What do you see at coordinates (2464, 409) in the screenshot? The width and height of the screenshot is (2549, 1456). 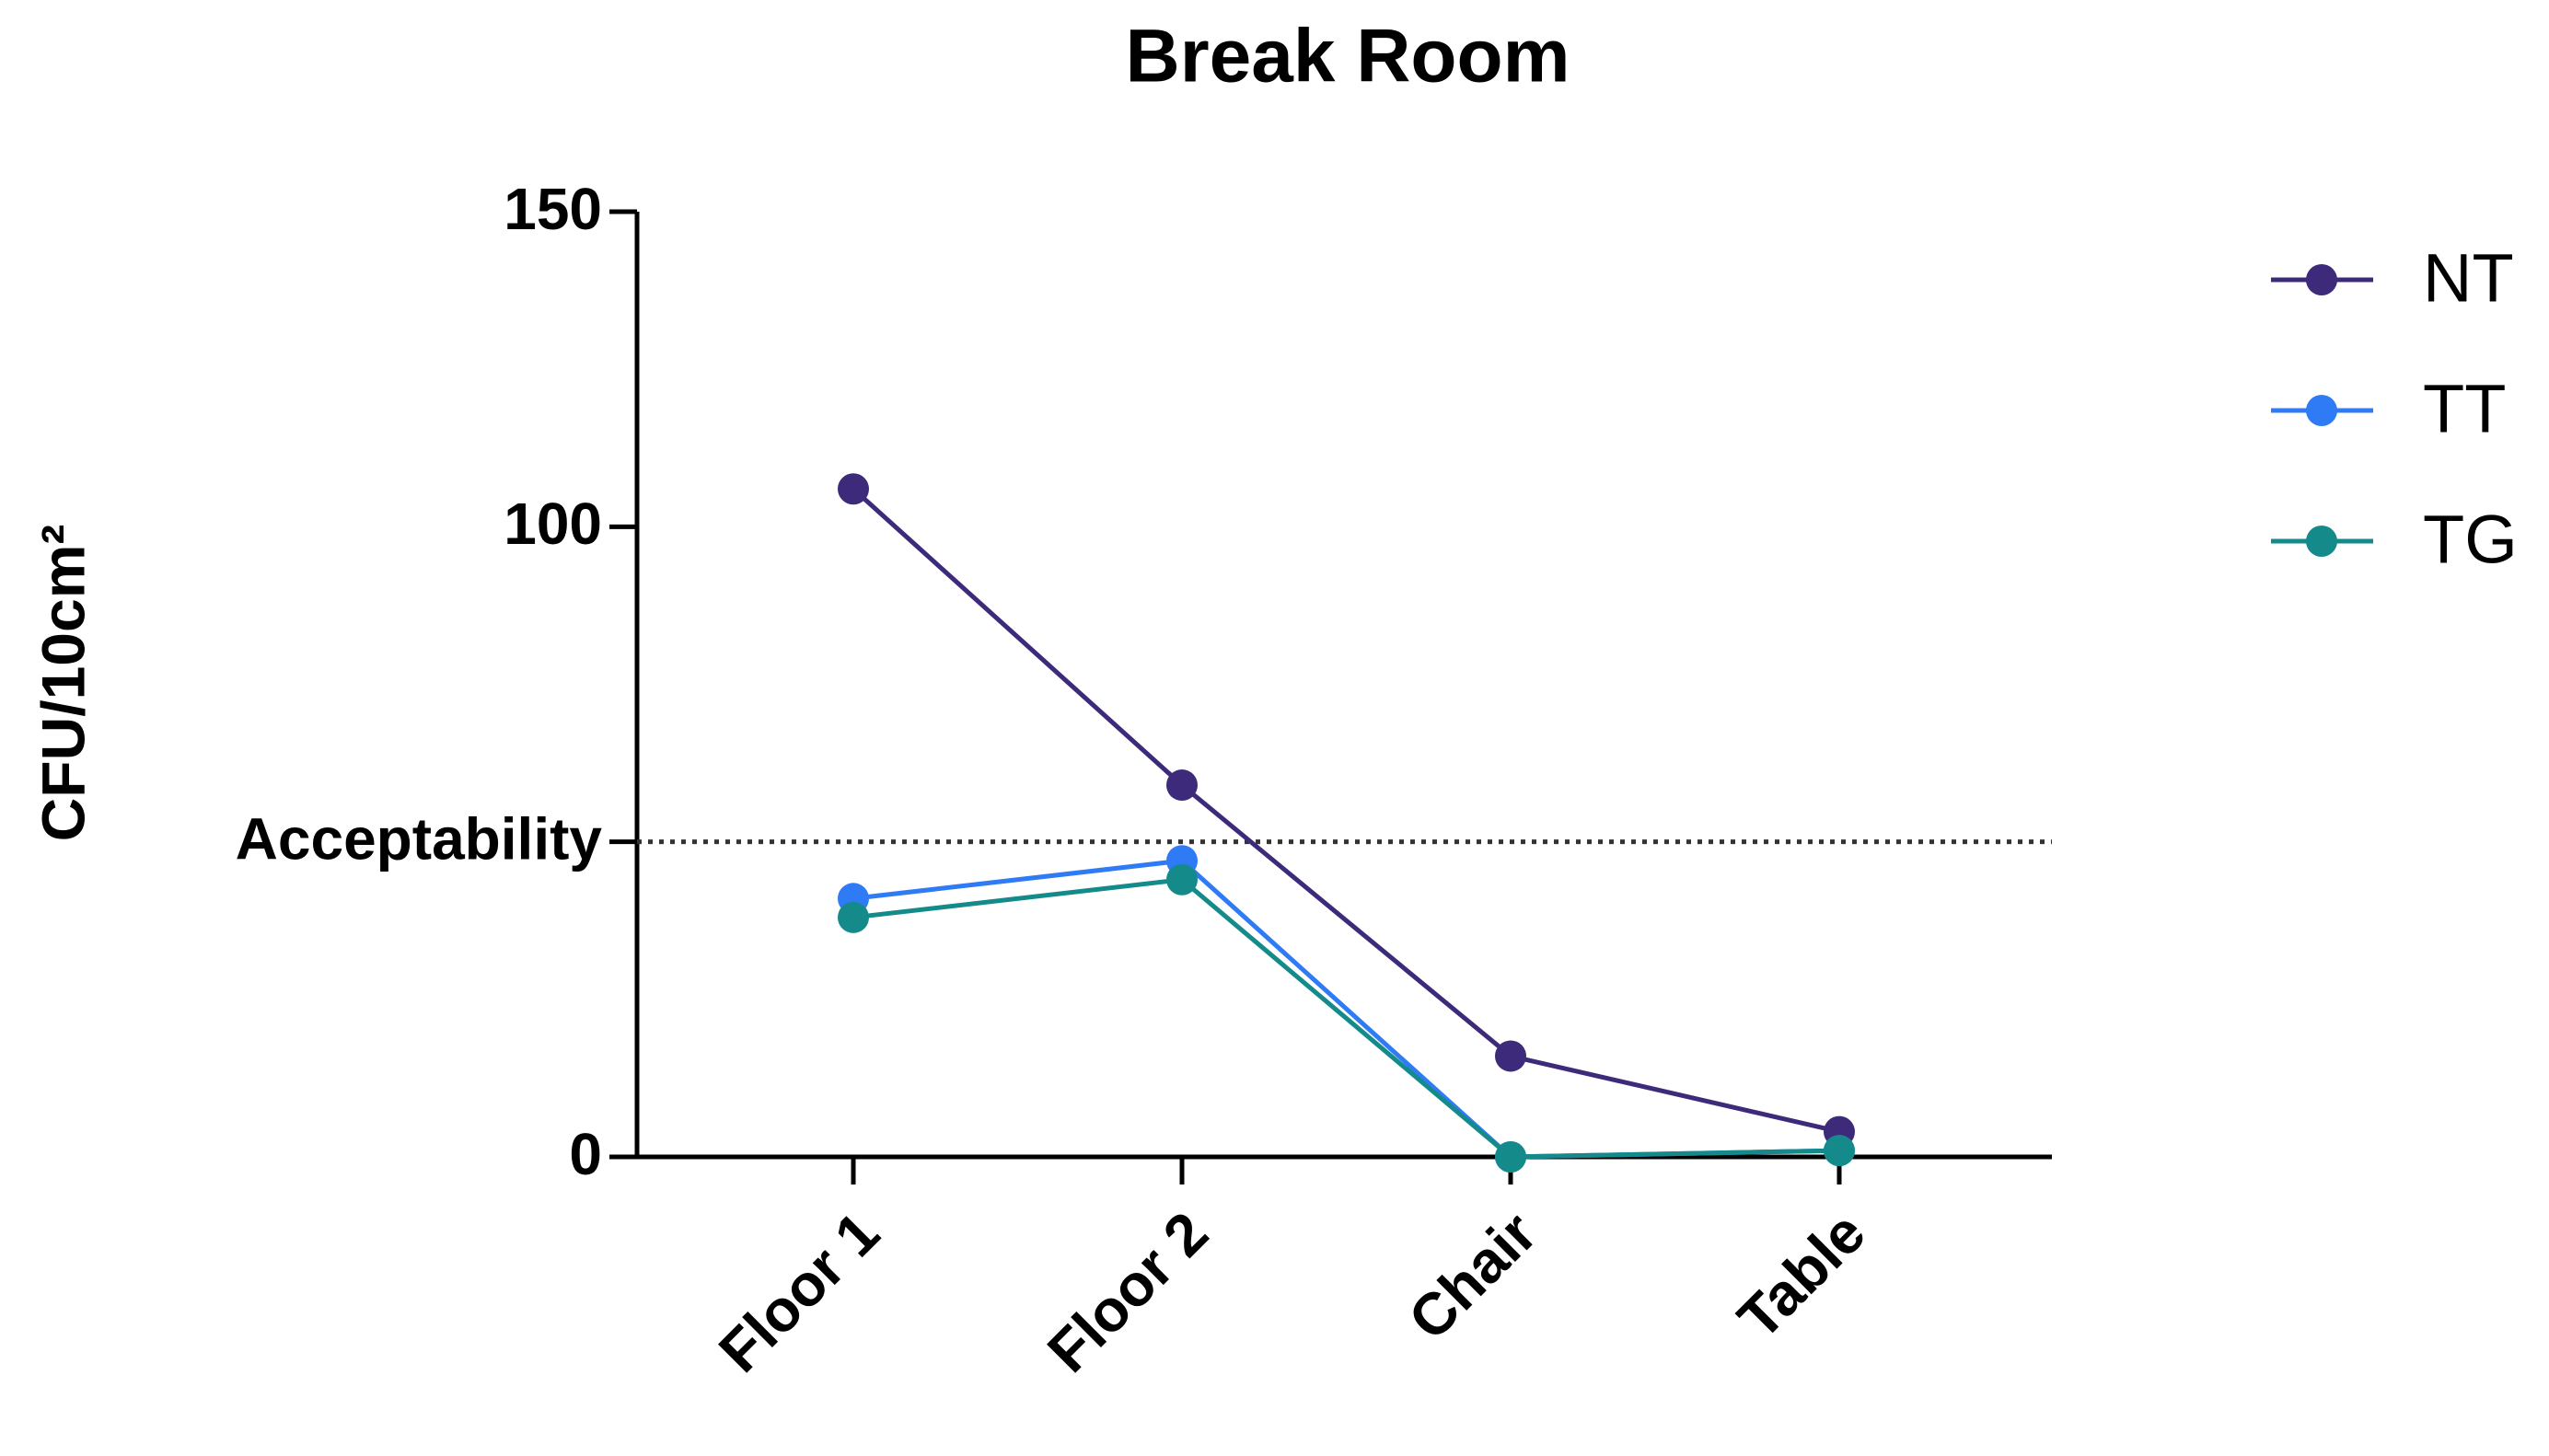 I see `legend-label: TT` at bounding box center [2464, 409].